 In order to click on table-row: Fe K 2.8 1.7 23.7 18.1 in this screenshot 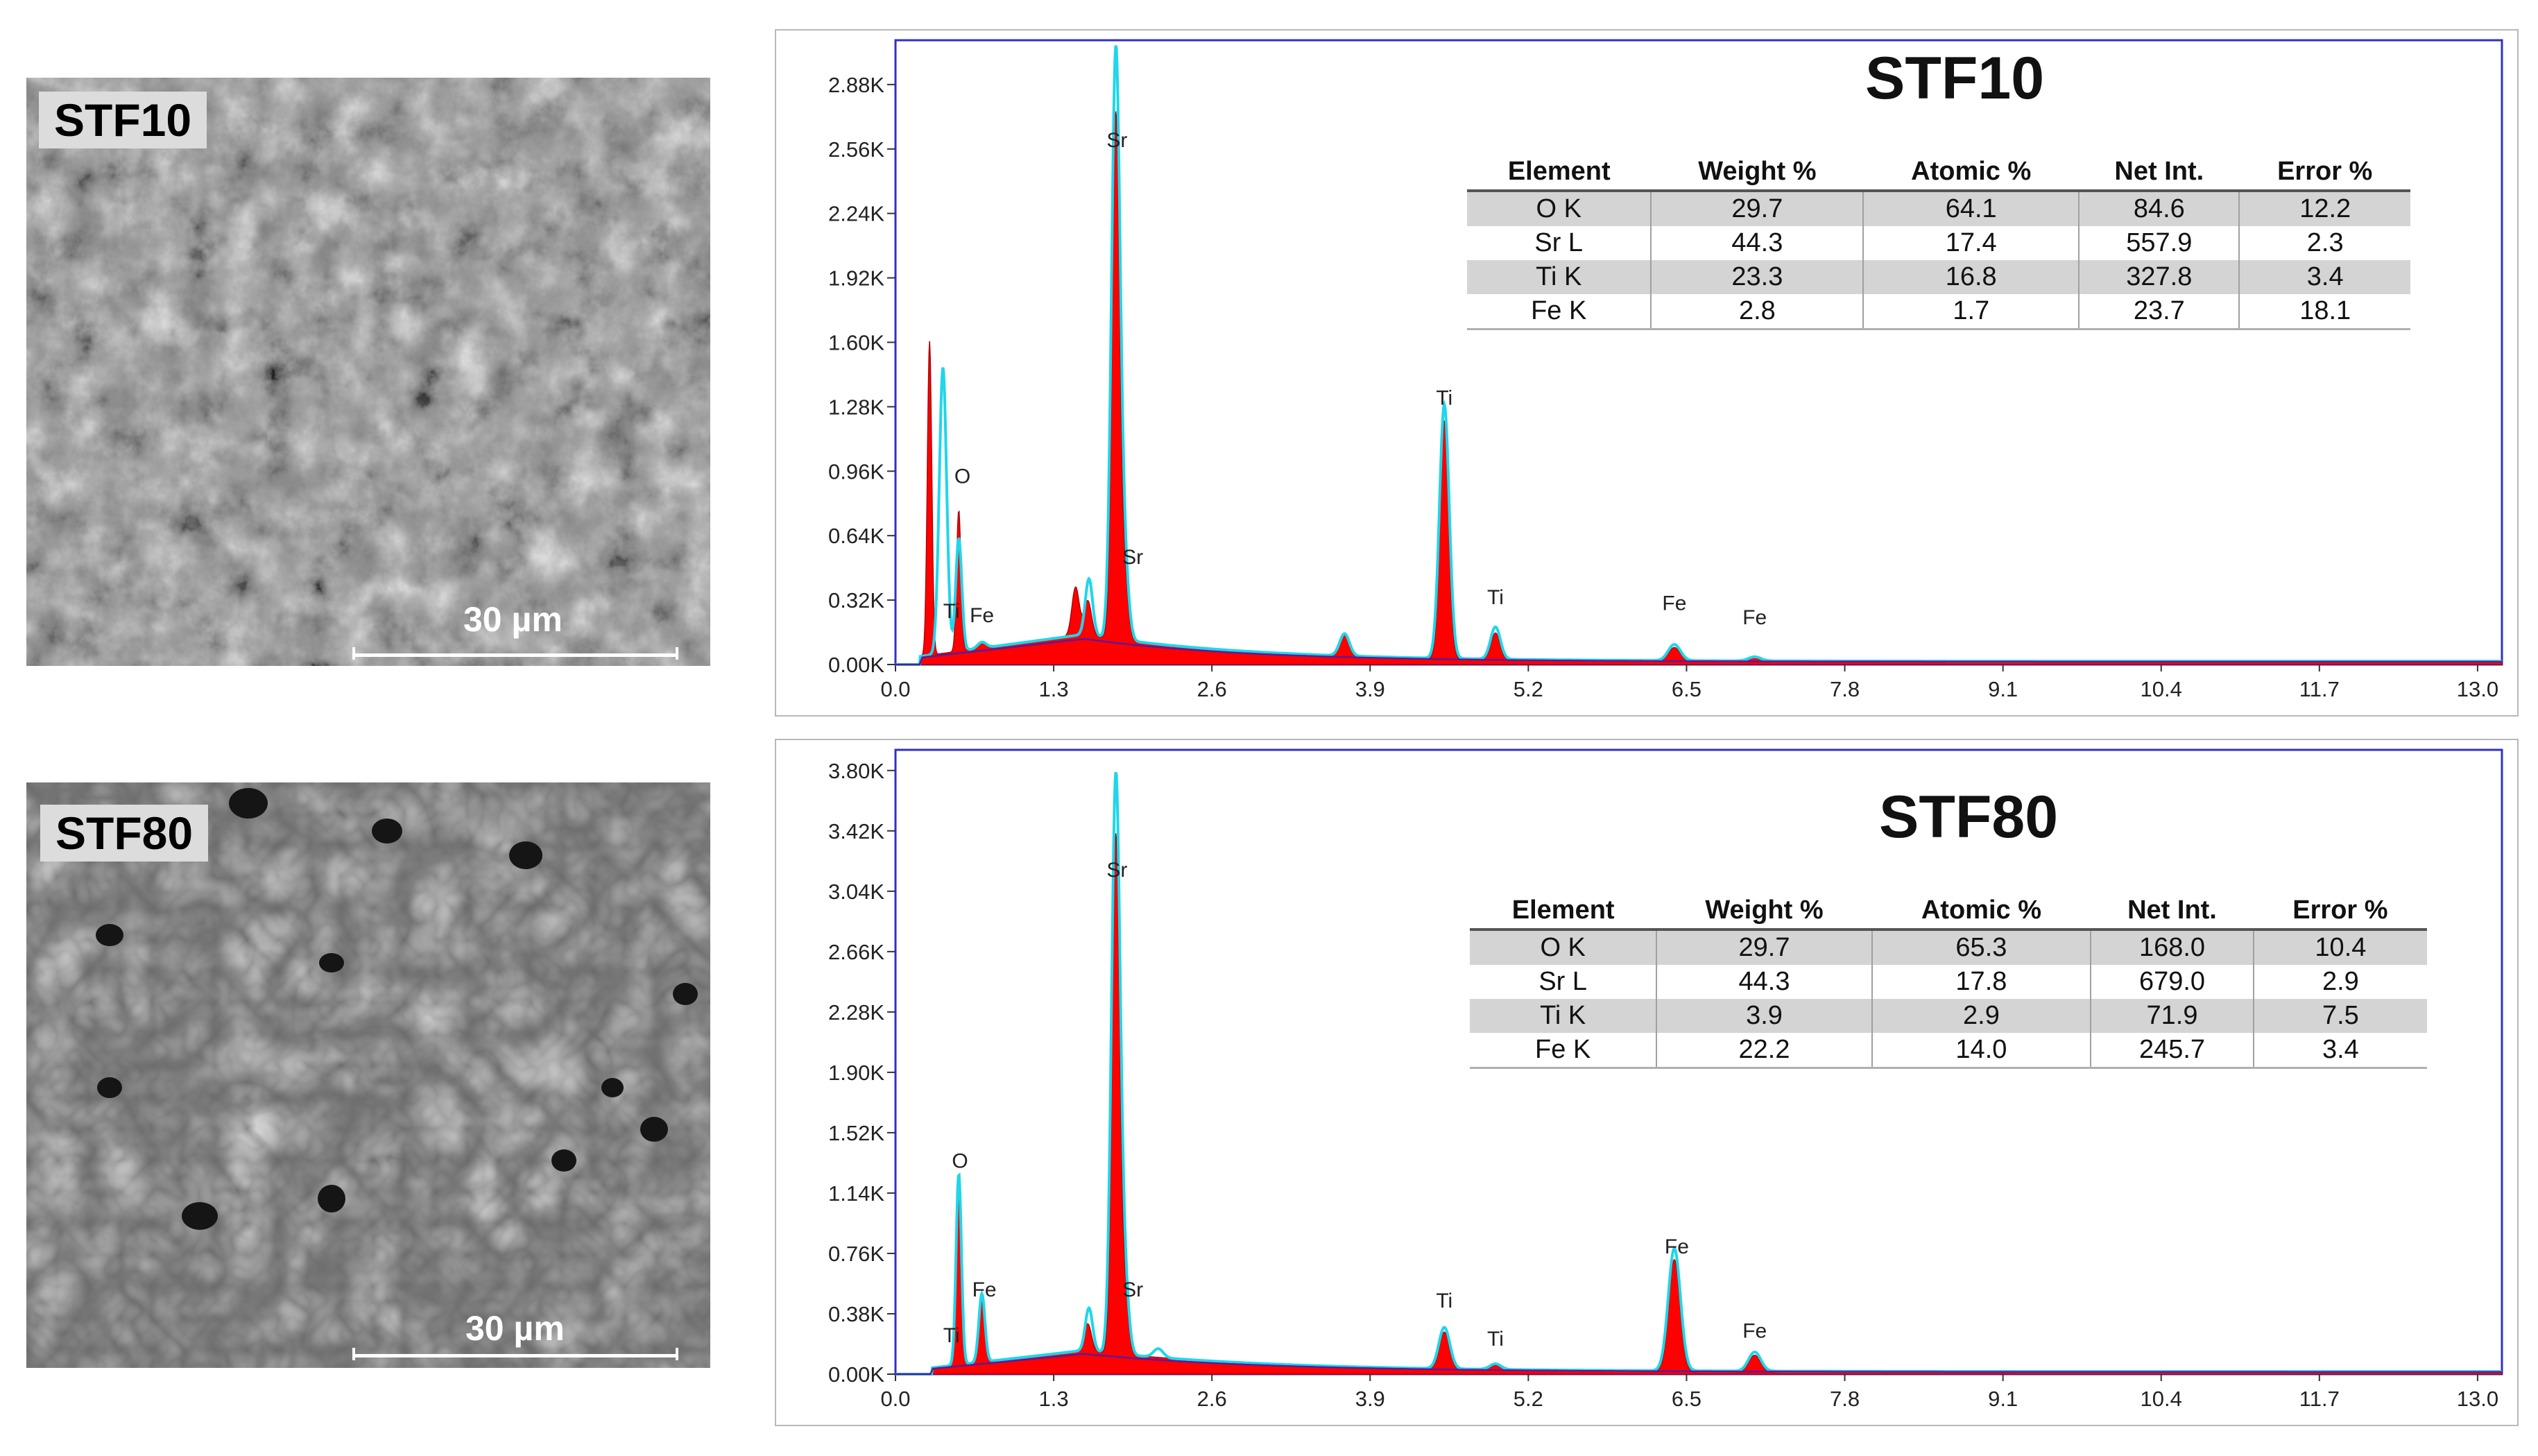, I will do `click(1938, 312)`.